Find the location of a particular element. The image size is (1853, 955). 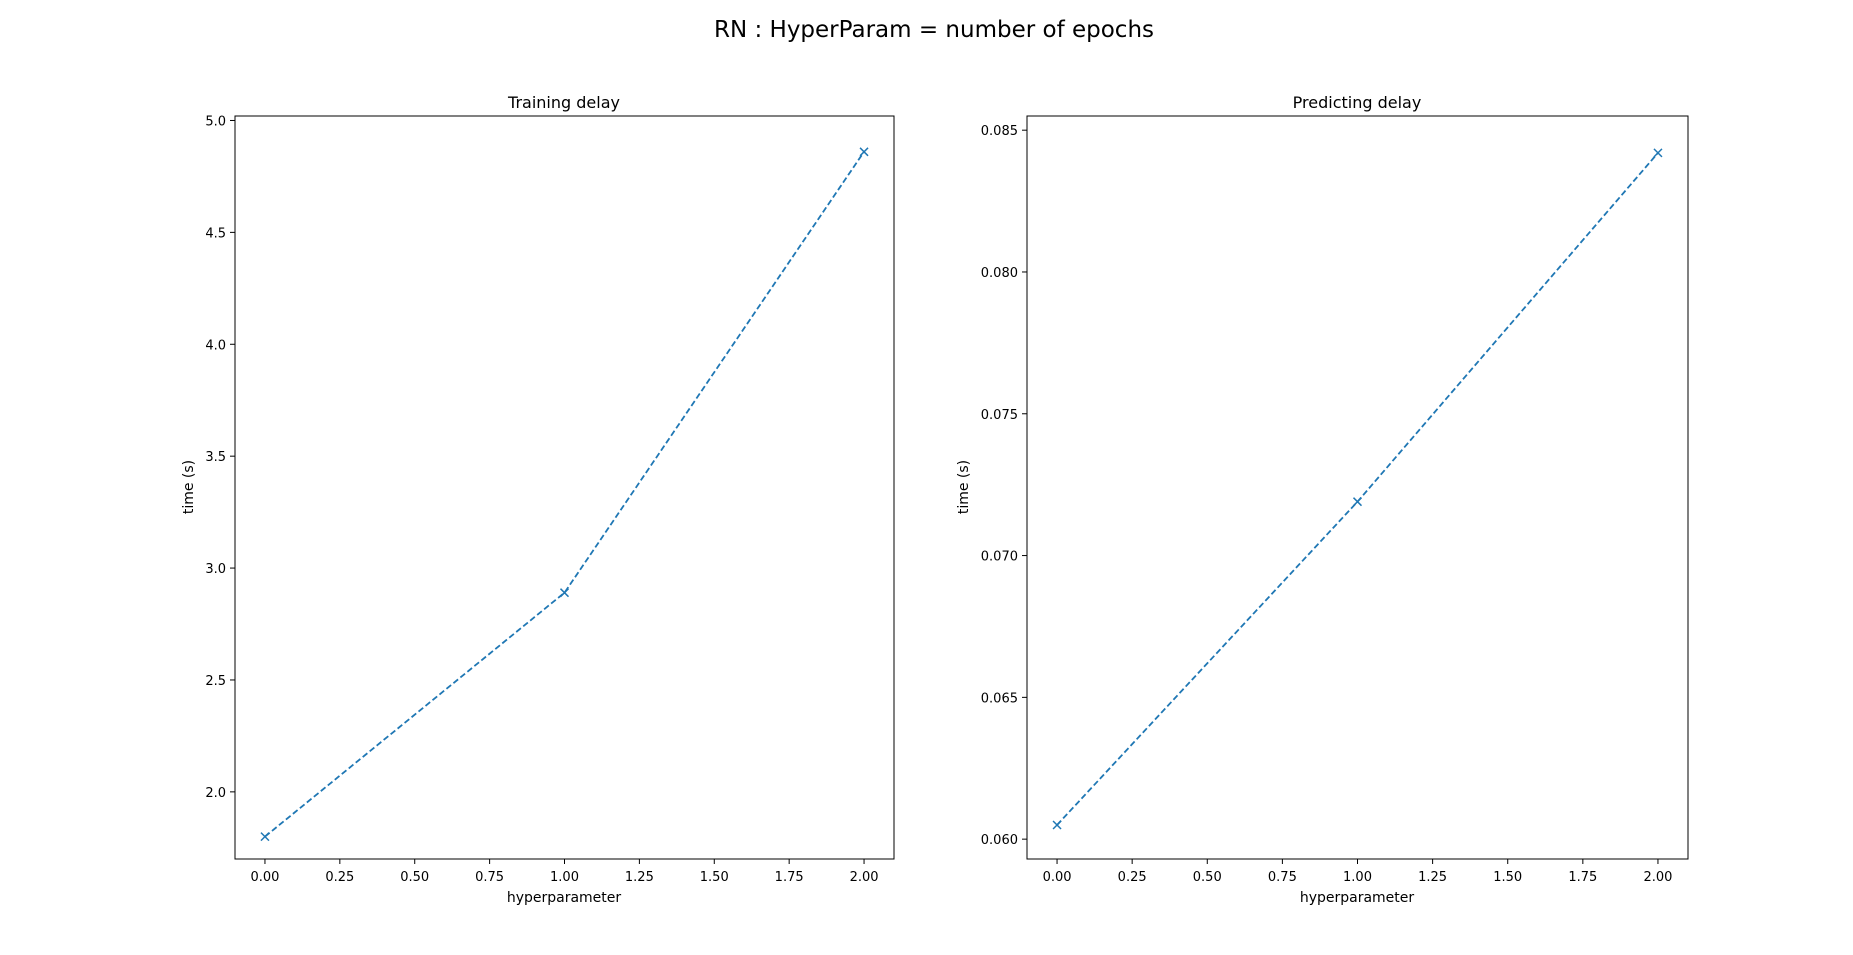

y-tick-label: 5.0 is located at coordinates (215, 121).